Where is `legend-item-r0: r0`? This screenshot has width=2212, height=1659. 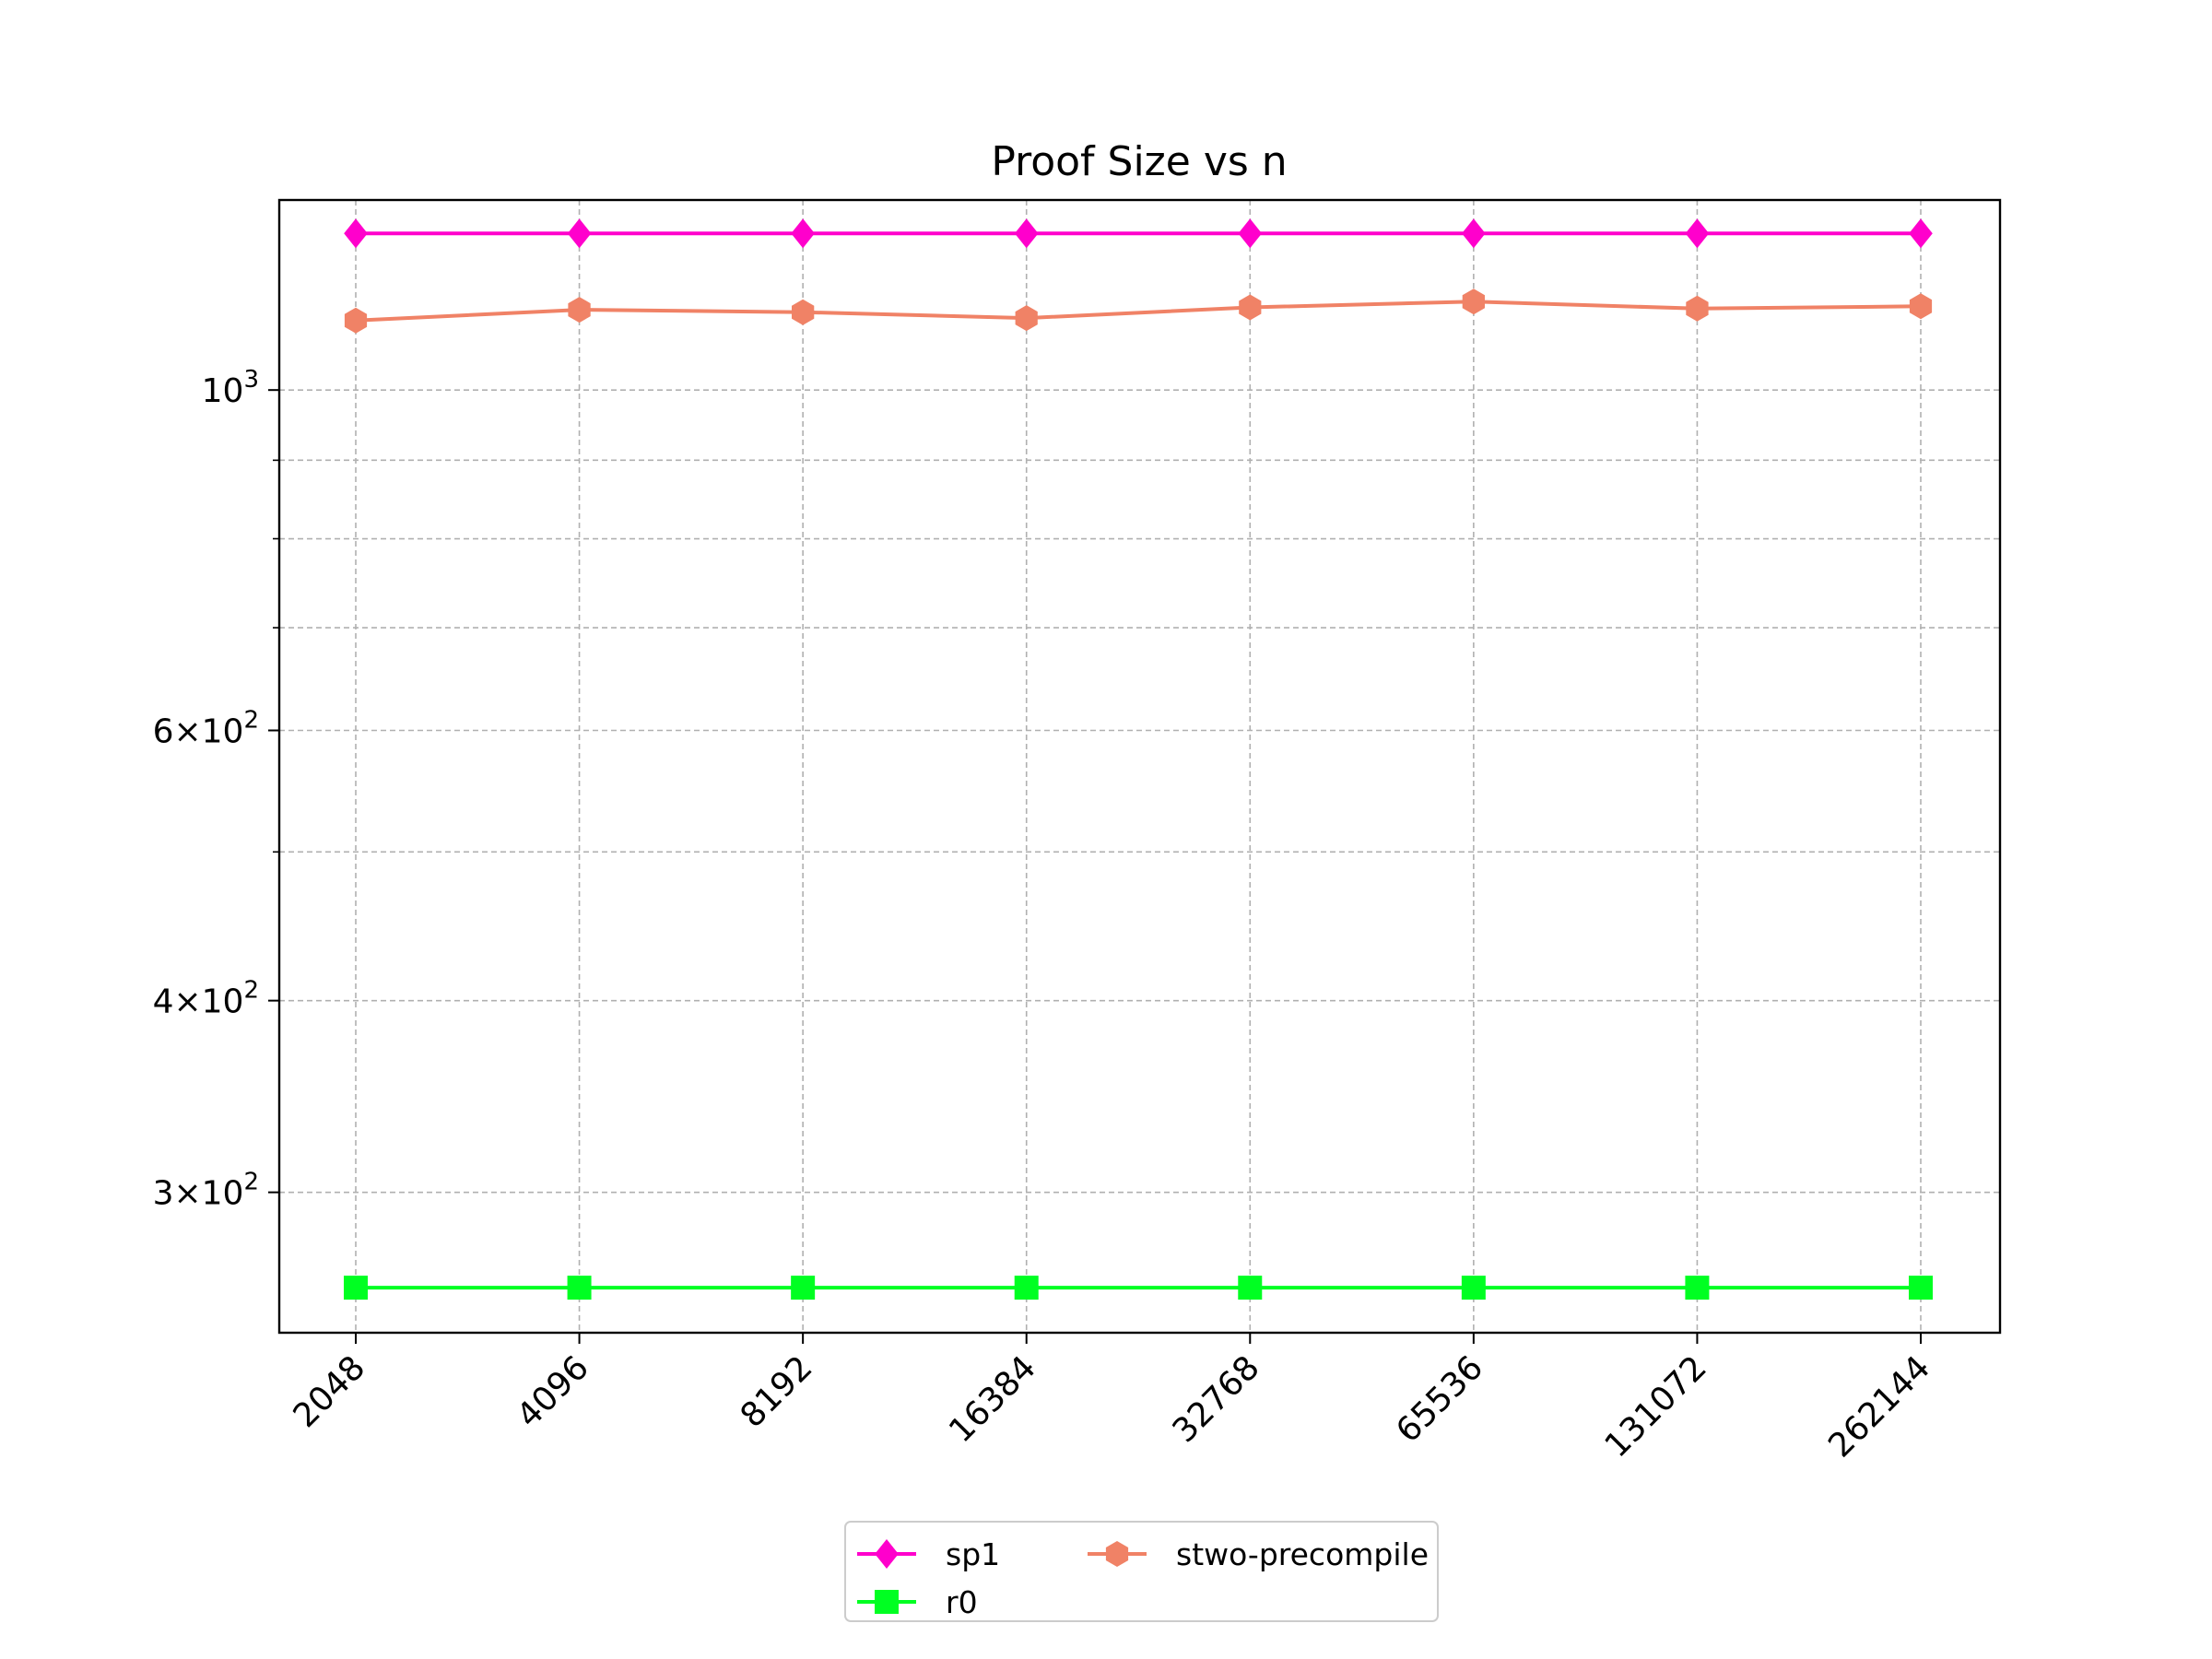
legend-item-r0: r0 is located at coordinates (917, 1602).